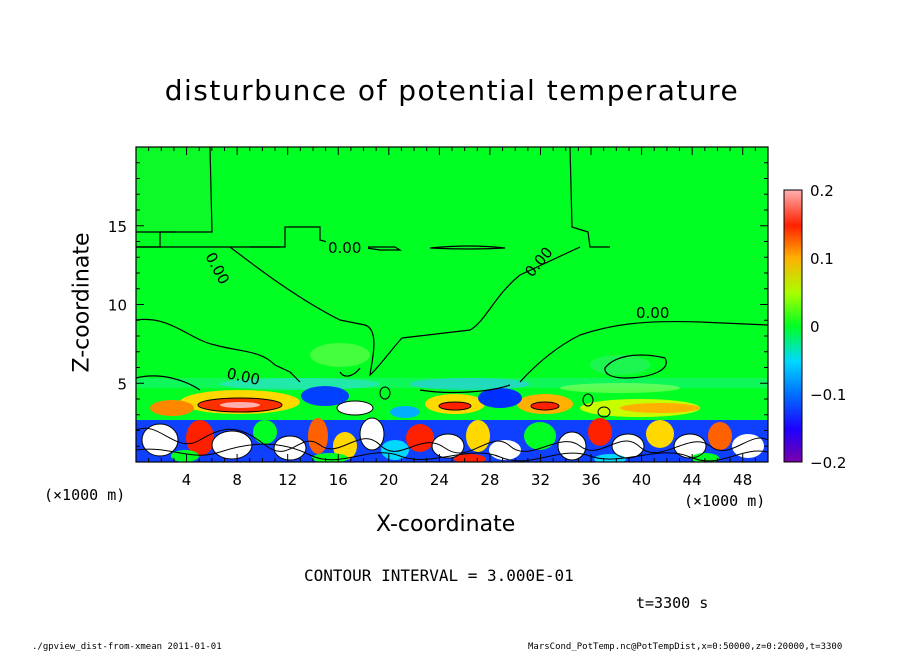  I want to click on x-tick-label: 44, so click(692, 480).